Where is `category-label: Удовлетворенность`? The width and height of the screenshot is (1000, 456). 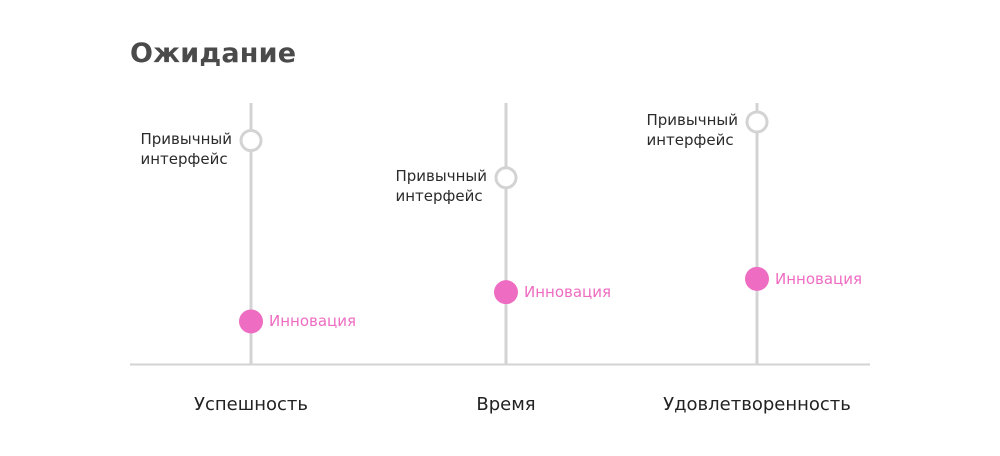 category-label: Удовлетворенность is located at coordinates (757, 404).